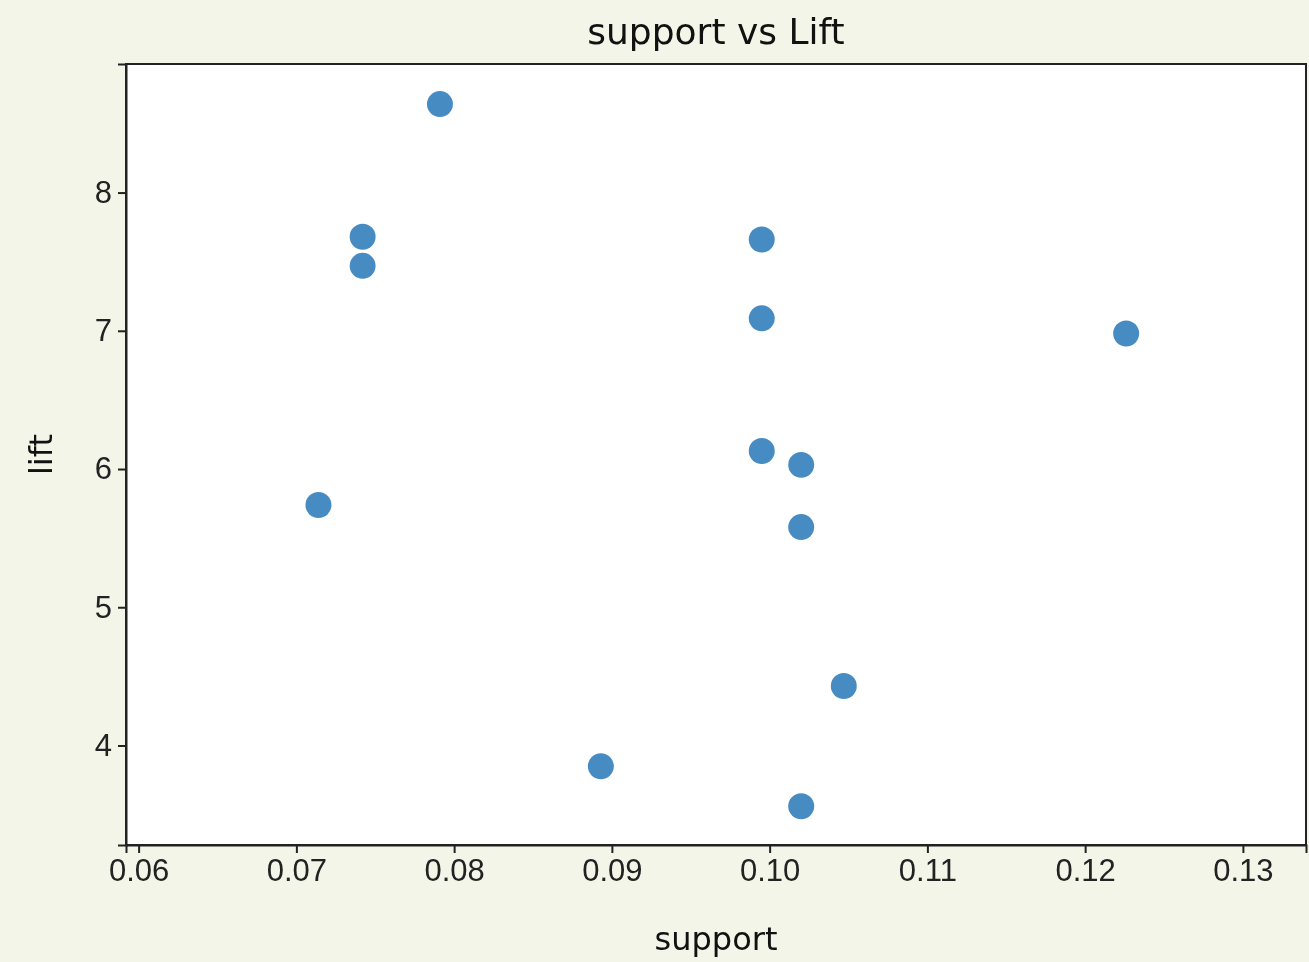 This screenshot has width=1309, height=962. I want to click on x-tick-label: 0.08, so click(454, 871).